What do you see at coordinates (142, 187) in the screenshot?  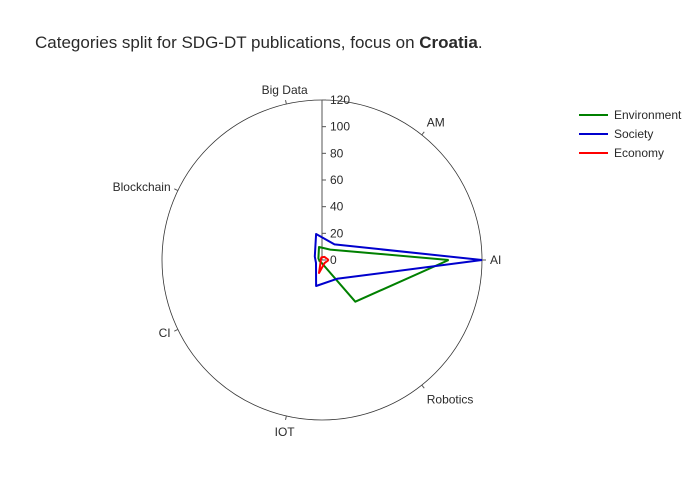 I see `angular-label: Blockchain` at bounding box center [142, 187].